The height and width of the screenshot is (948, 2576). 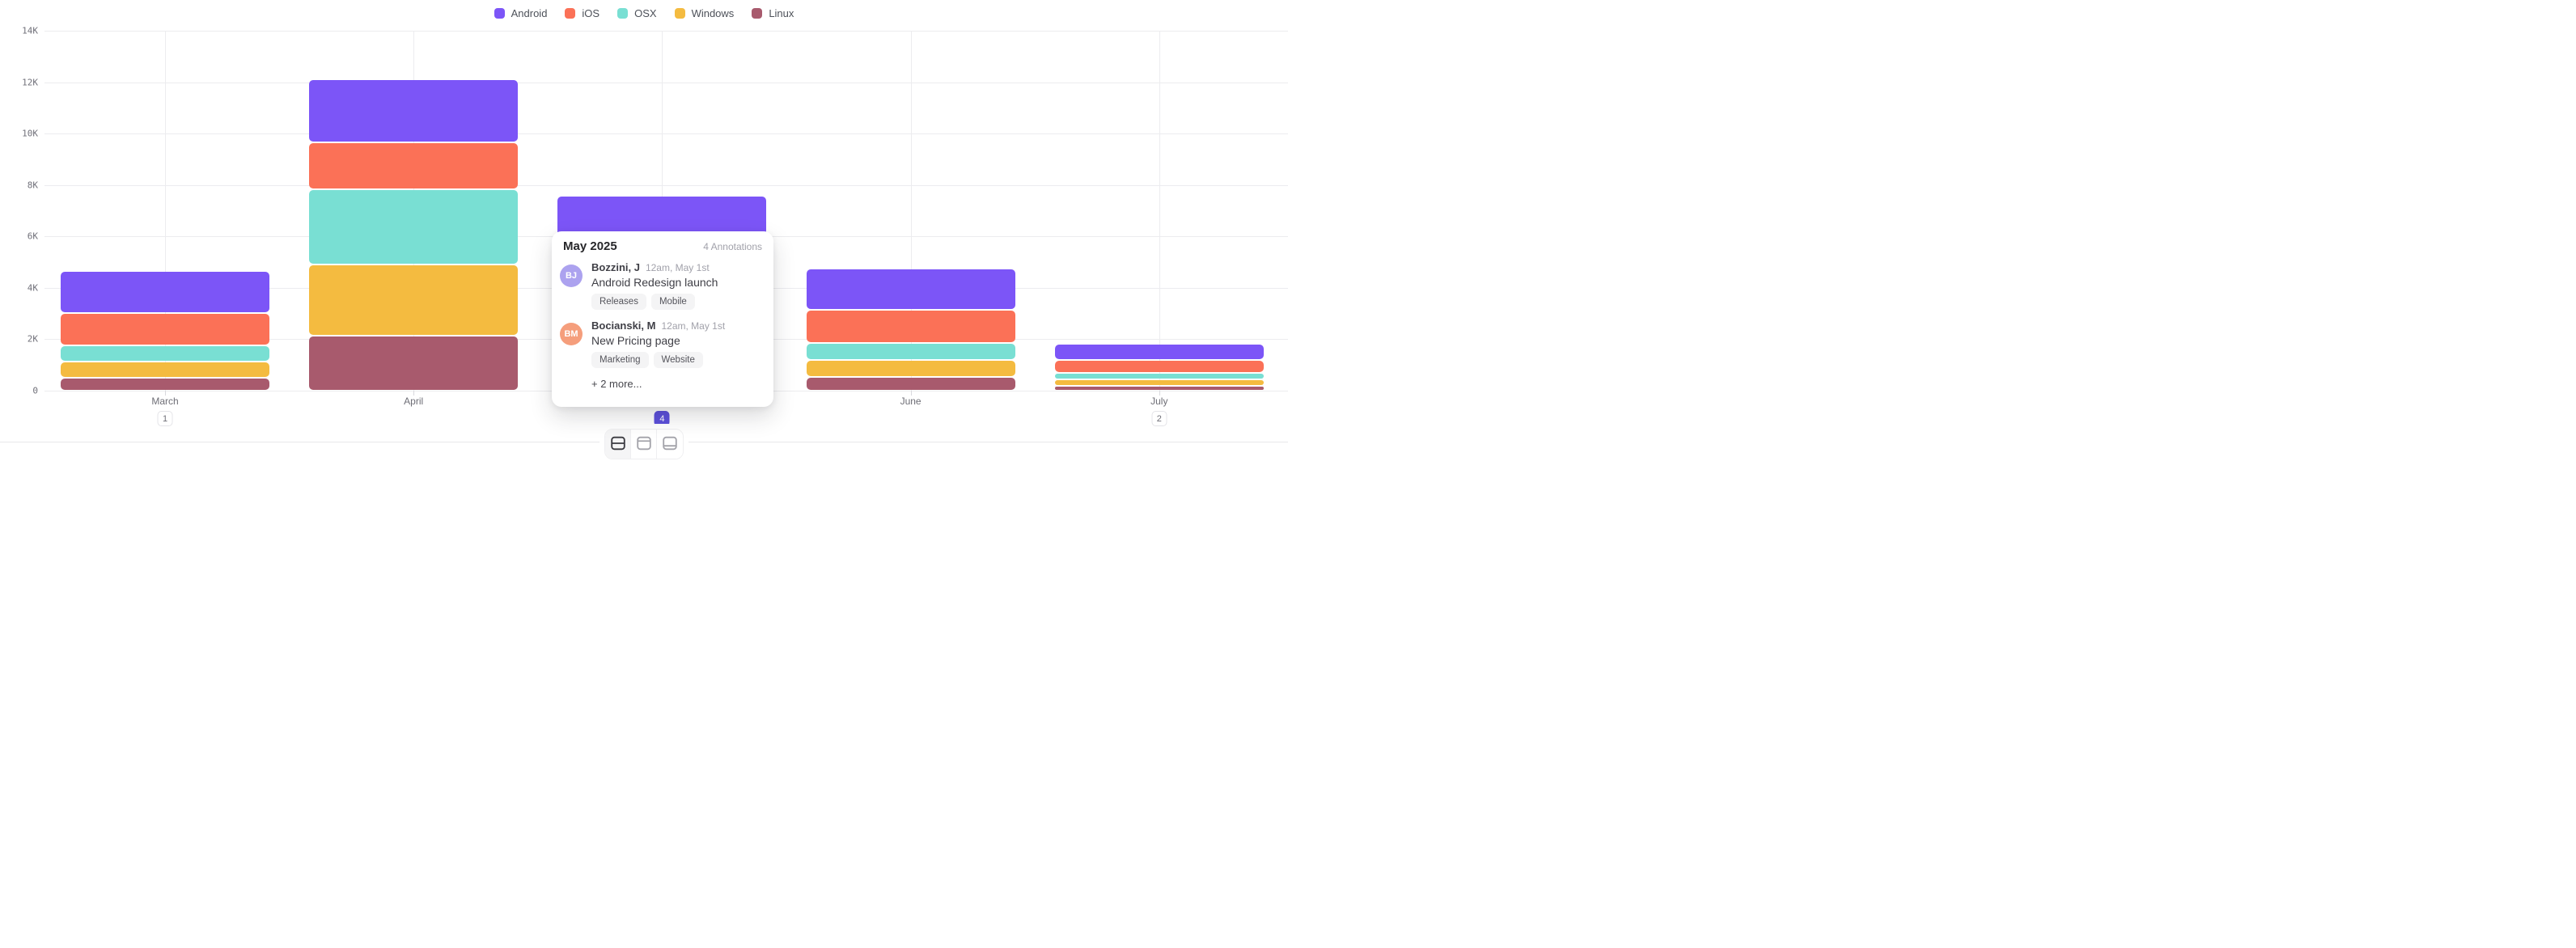 What do you see at coordinates (590, 246) in the screenshot?
I see `popup-title: May 2025` at bounding box center [590, 246].